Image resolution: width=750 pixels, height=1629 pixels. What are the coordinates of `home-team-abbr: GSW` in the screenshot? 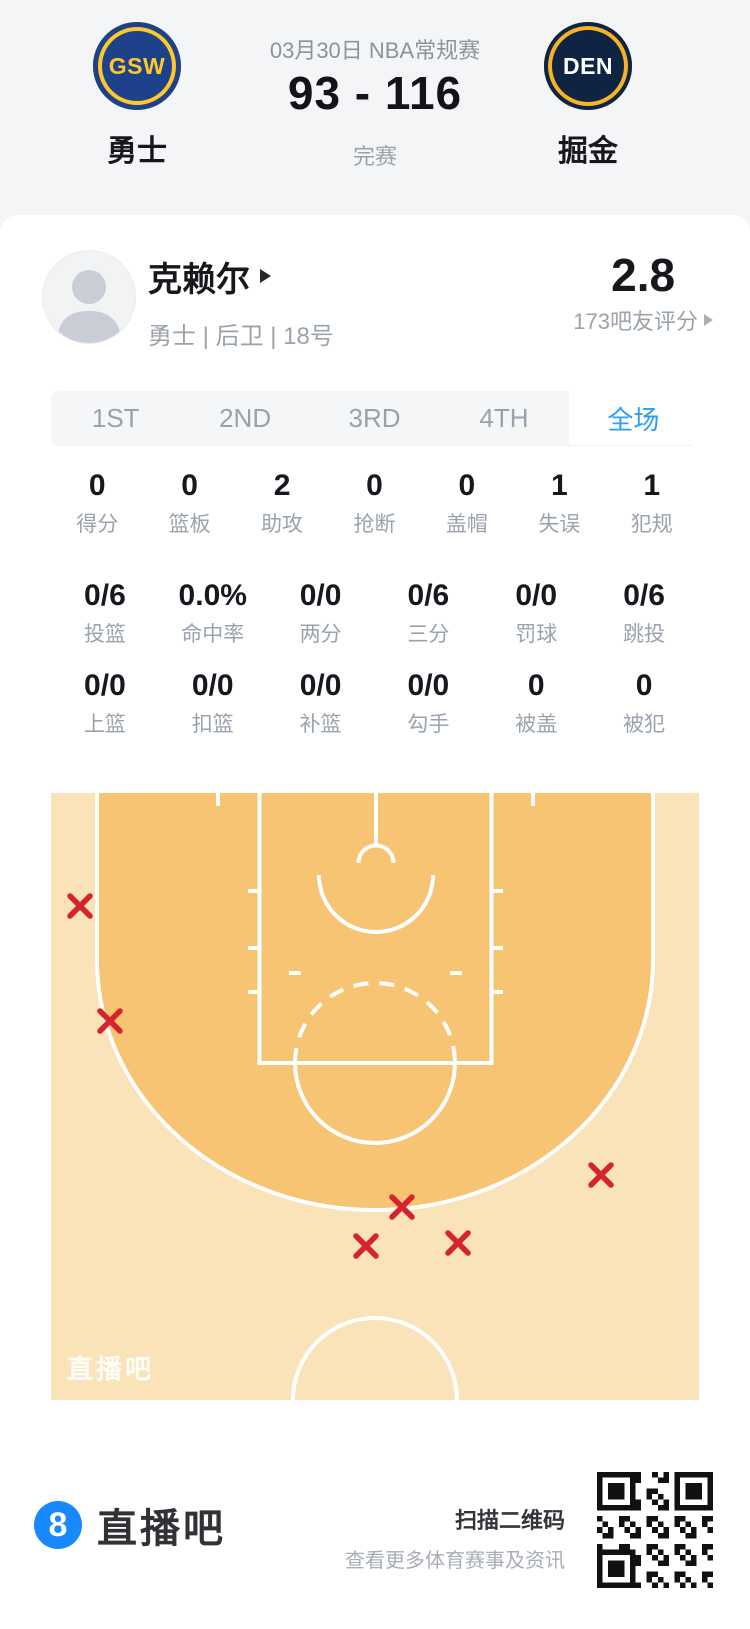 It's located at (137, 65).